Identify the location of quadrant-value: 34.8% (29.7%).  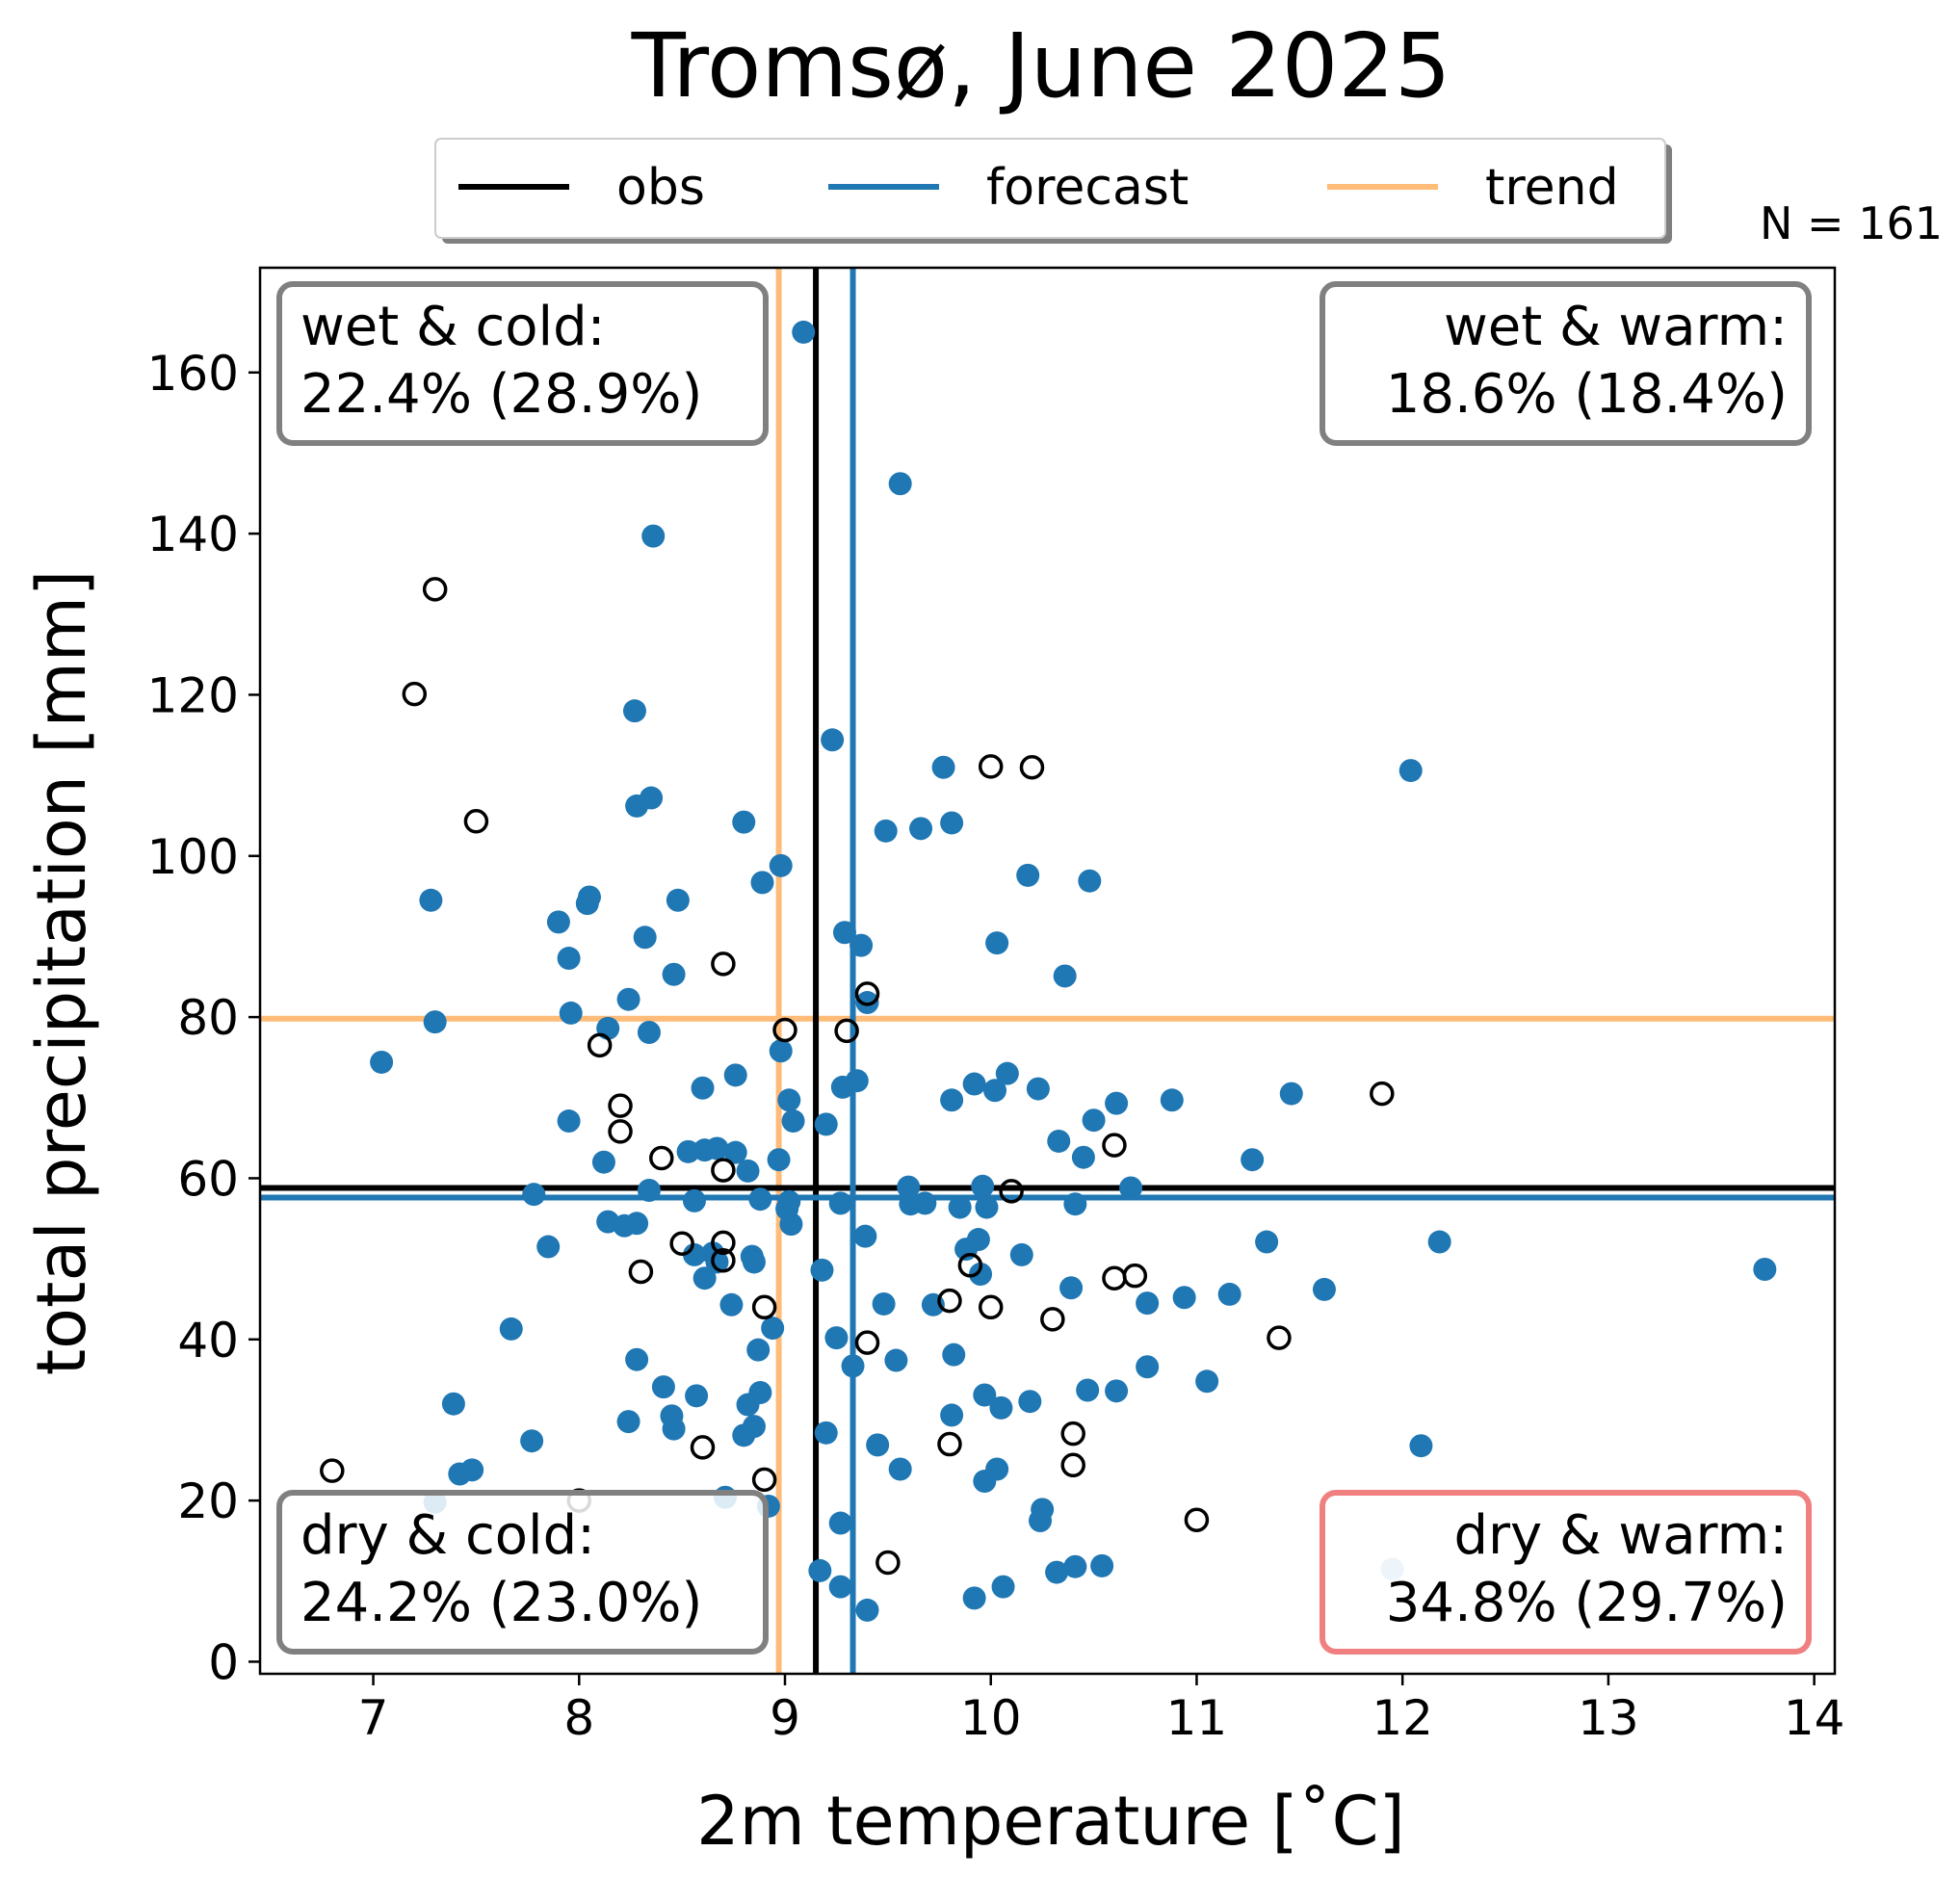
(1587, 1603).